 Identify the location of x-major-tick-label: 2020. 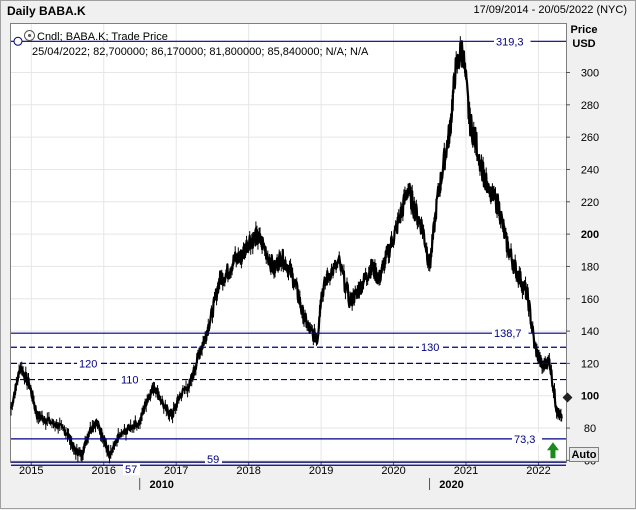
(451, 485).